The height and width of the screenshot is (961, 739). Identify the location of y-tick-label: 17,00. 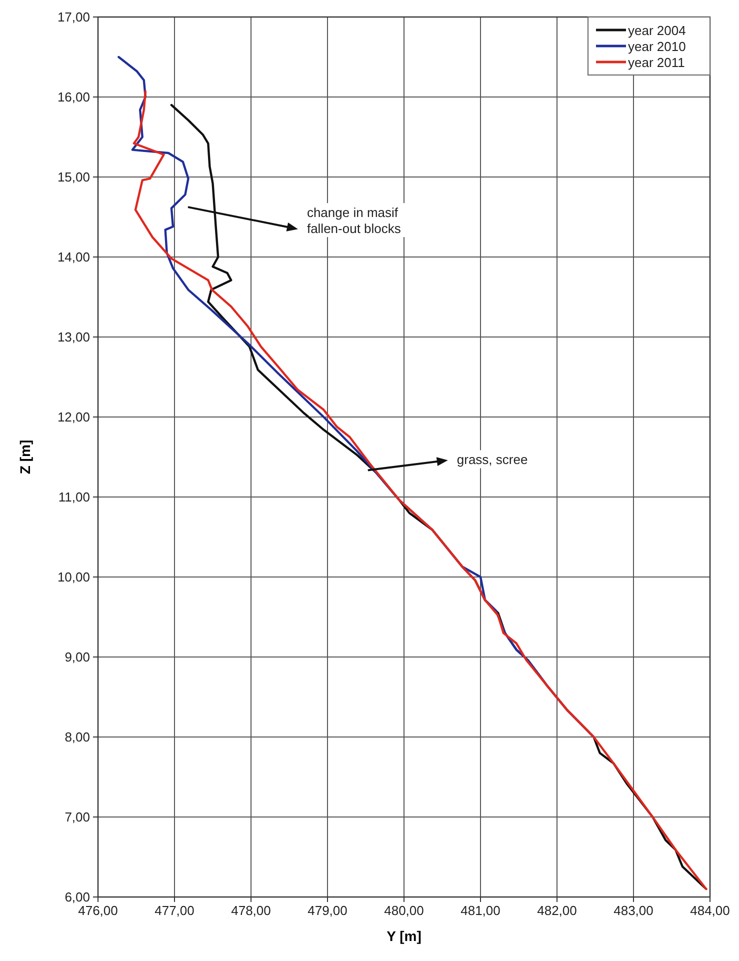
(73, 17).